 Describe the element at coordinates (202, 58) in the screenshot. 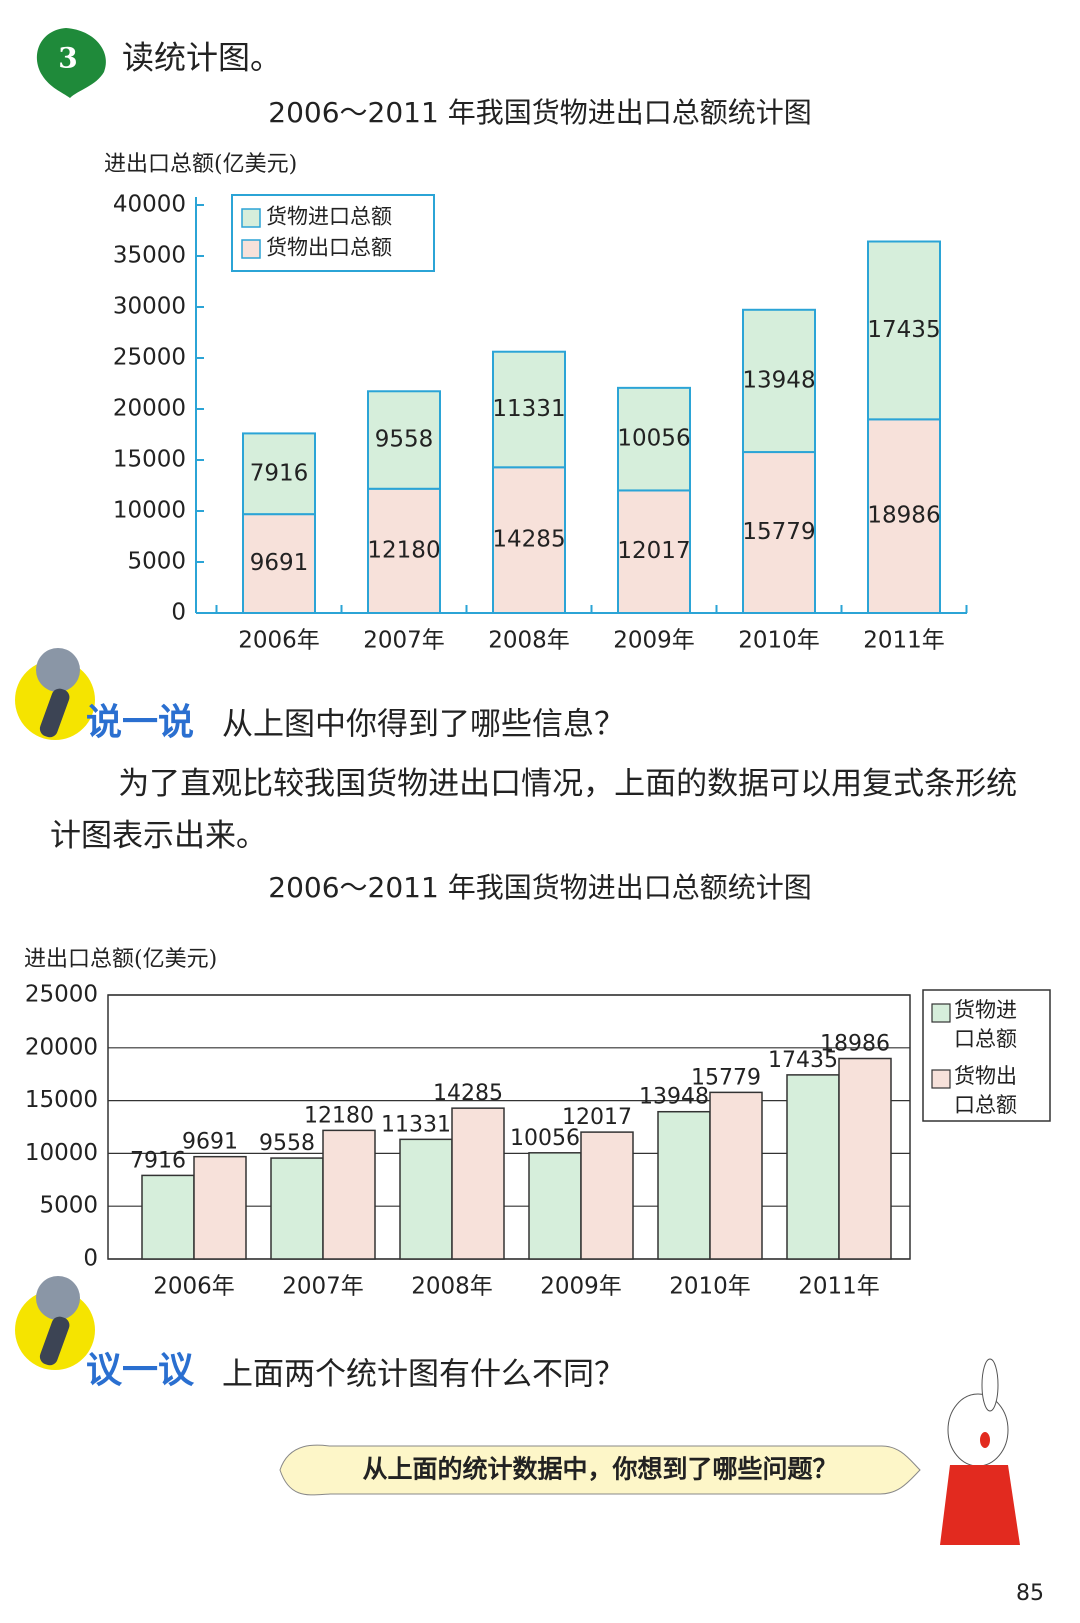

I see `exercise-title: 读统计图。` at that location.